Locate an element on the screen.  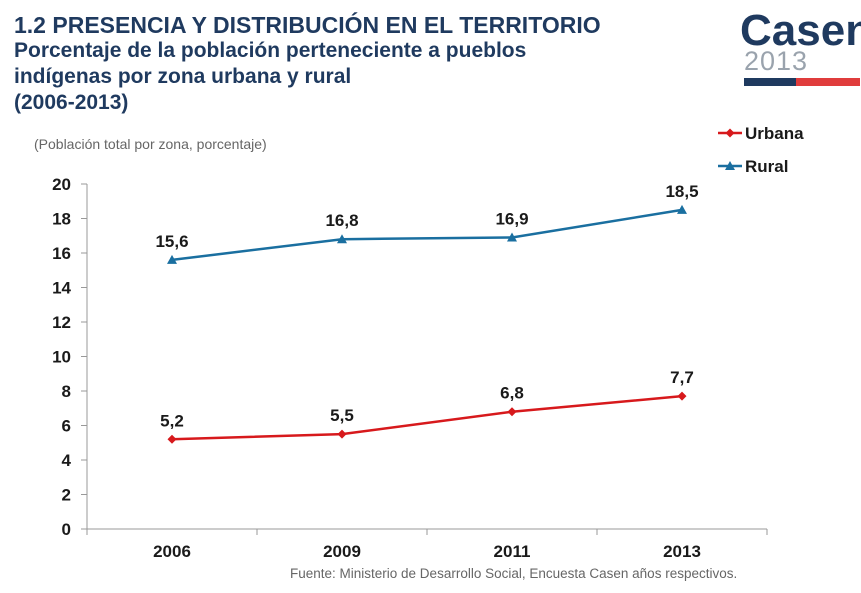
chart-title-line-2: indígenas por zona urbana y rural is located at coordinates (183, 76).